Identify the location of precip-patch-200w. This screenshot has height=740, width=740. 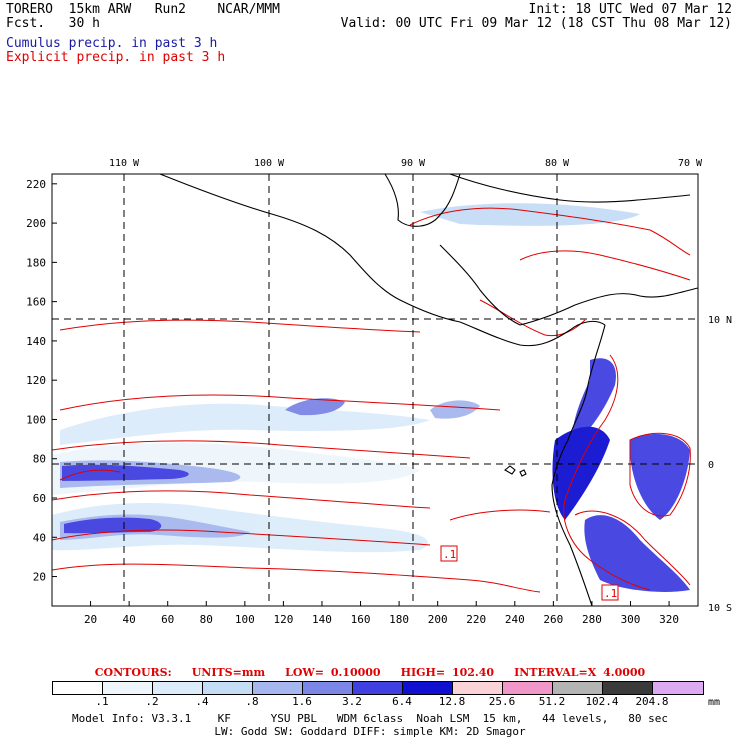
(455, 409).